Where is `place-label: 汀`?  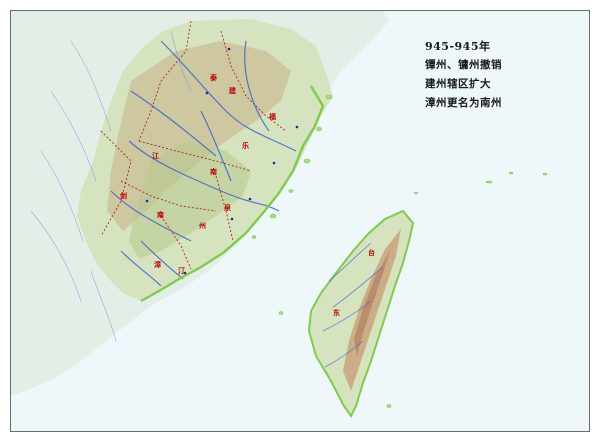
place-label: 汀 is located at coordinates (181, 270).